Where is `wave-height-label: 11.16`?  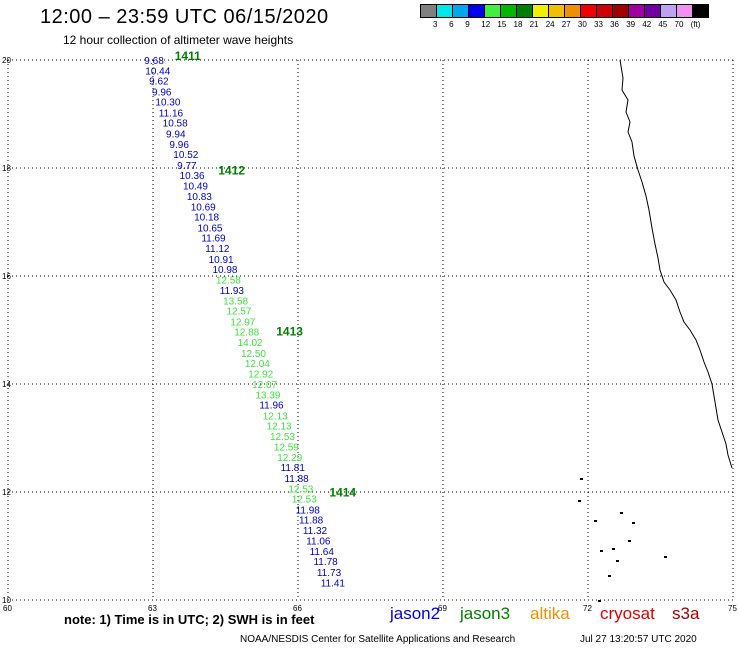
wave-height-label: 11.16 is located at coordinates (171, 113).